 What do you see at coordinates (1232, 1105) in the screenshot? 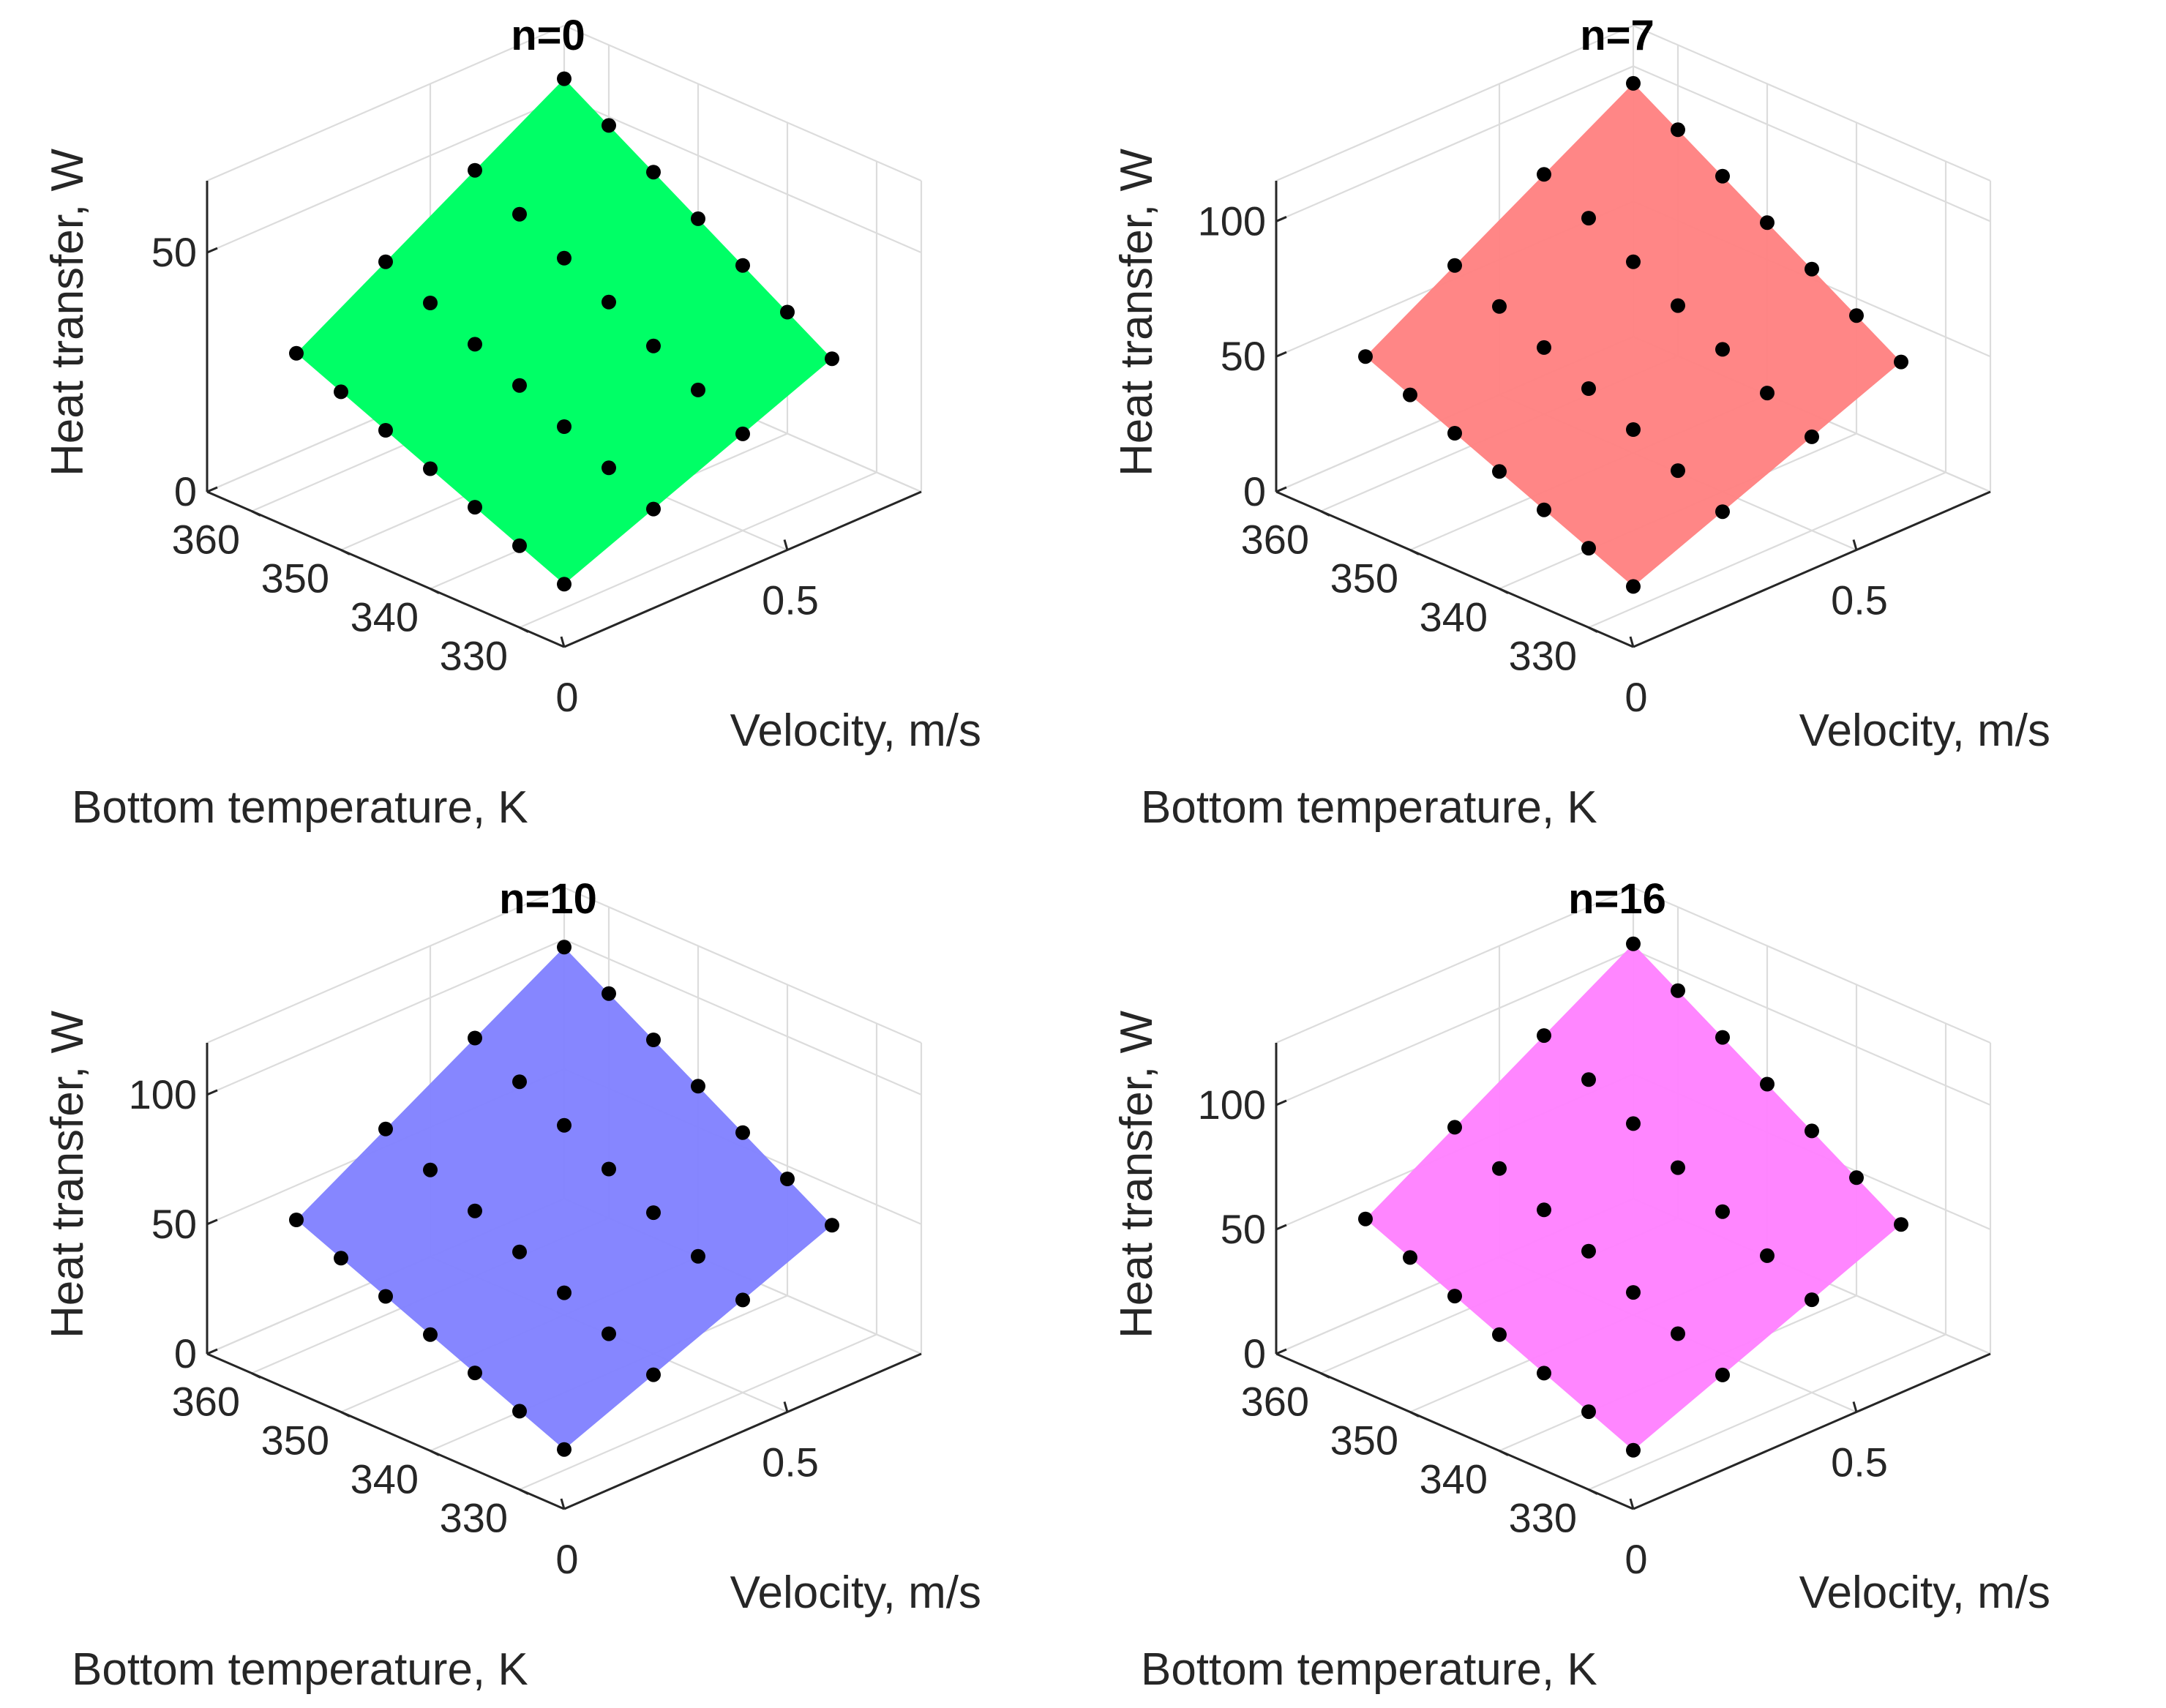
I see `z-tick-label: 100` at bounding box center [1232, 1105].